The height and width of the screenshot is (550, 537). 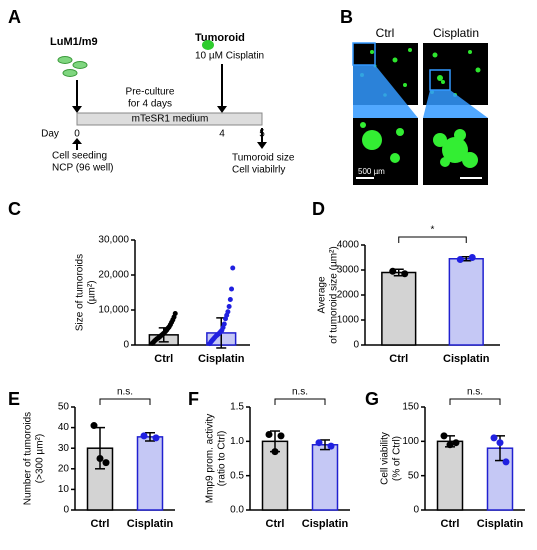 I want to click on text: 10 µM Cisplatin, so click(x=229, y=56).